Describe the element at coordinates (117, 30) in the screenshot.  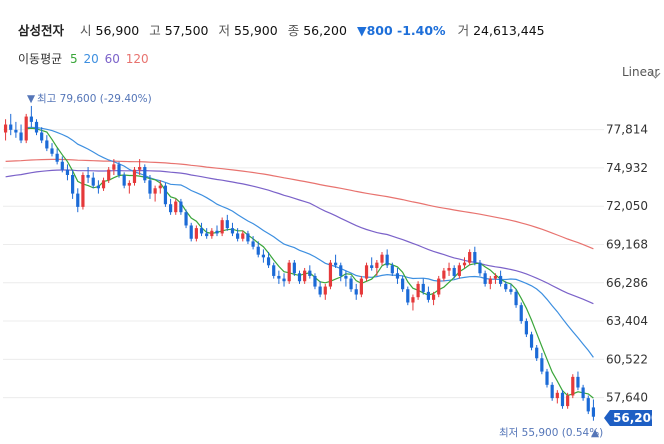
I see `open-value: 56,900` at that location.